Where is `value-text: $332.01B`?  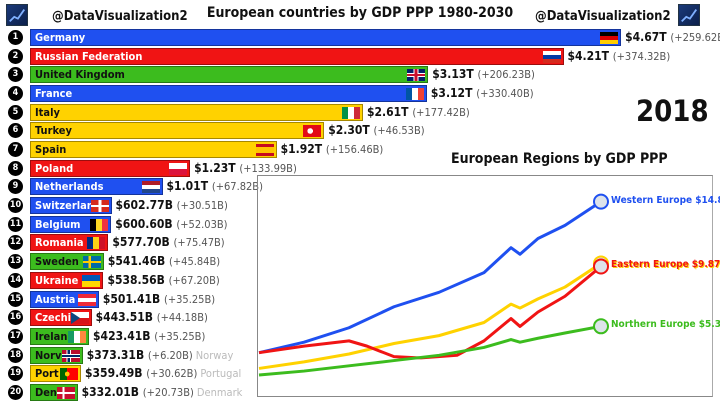 value-text: $332.01B is located at coordinates (112, 391).